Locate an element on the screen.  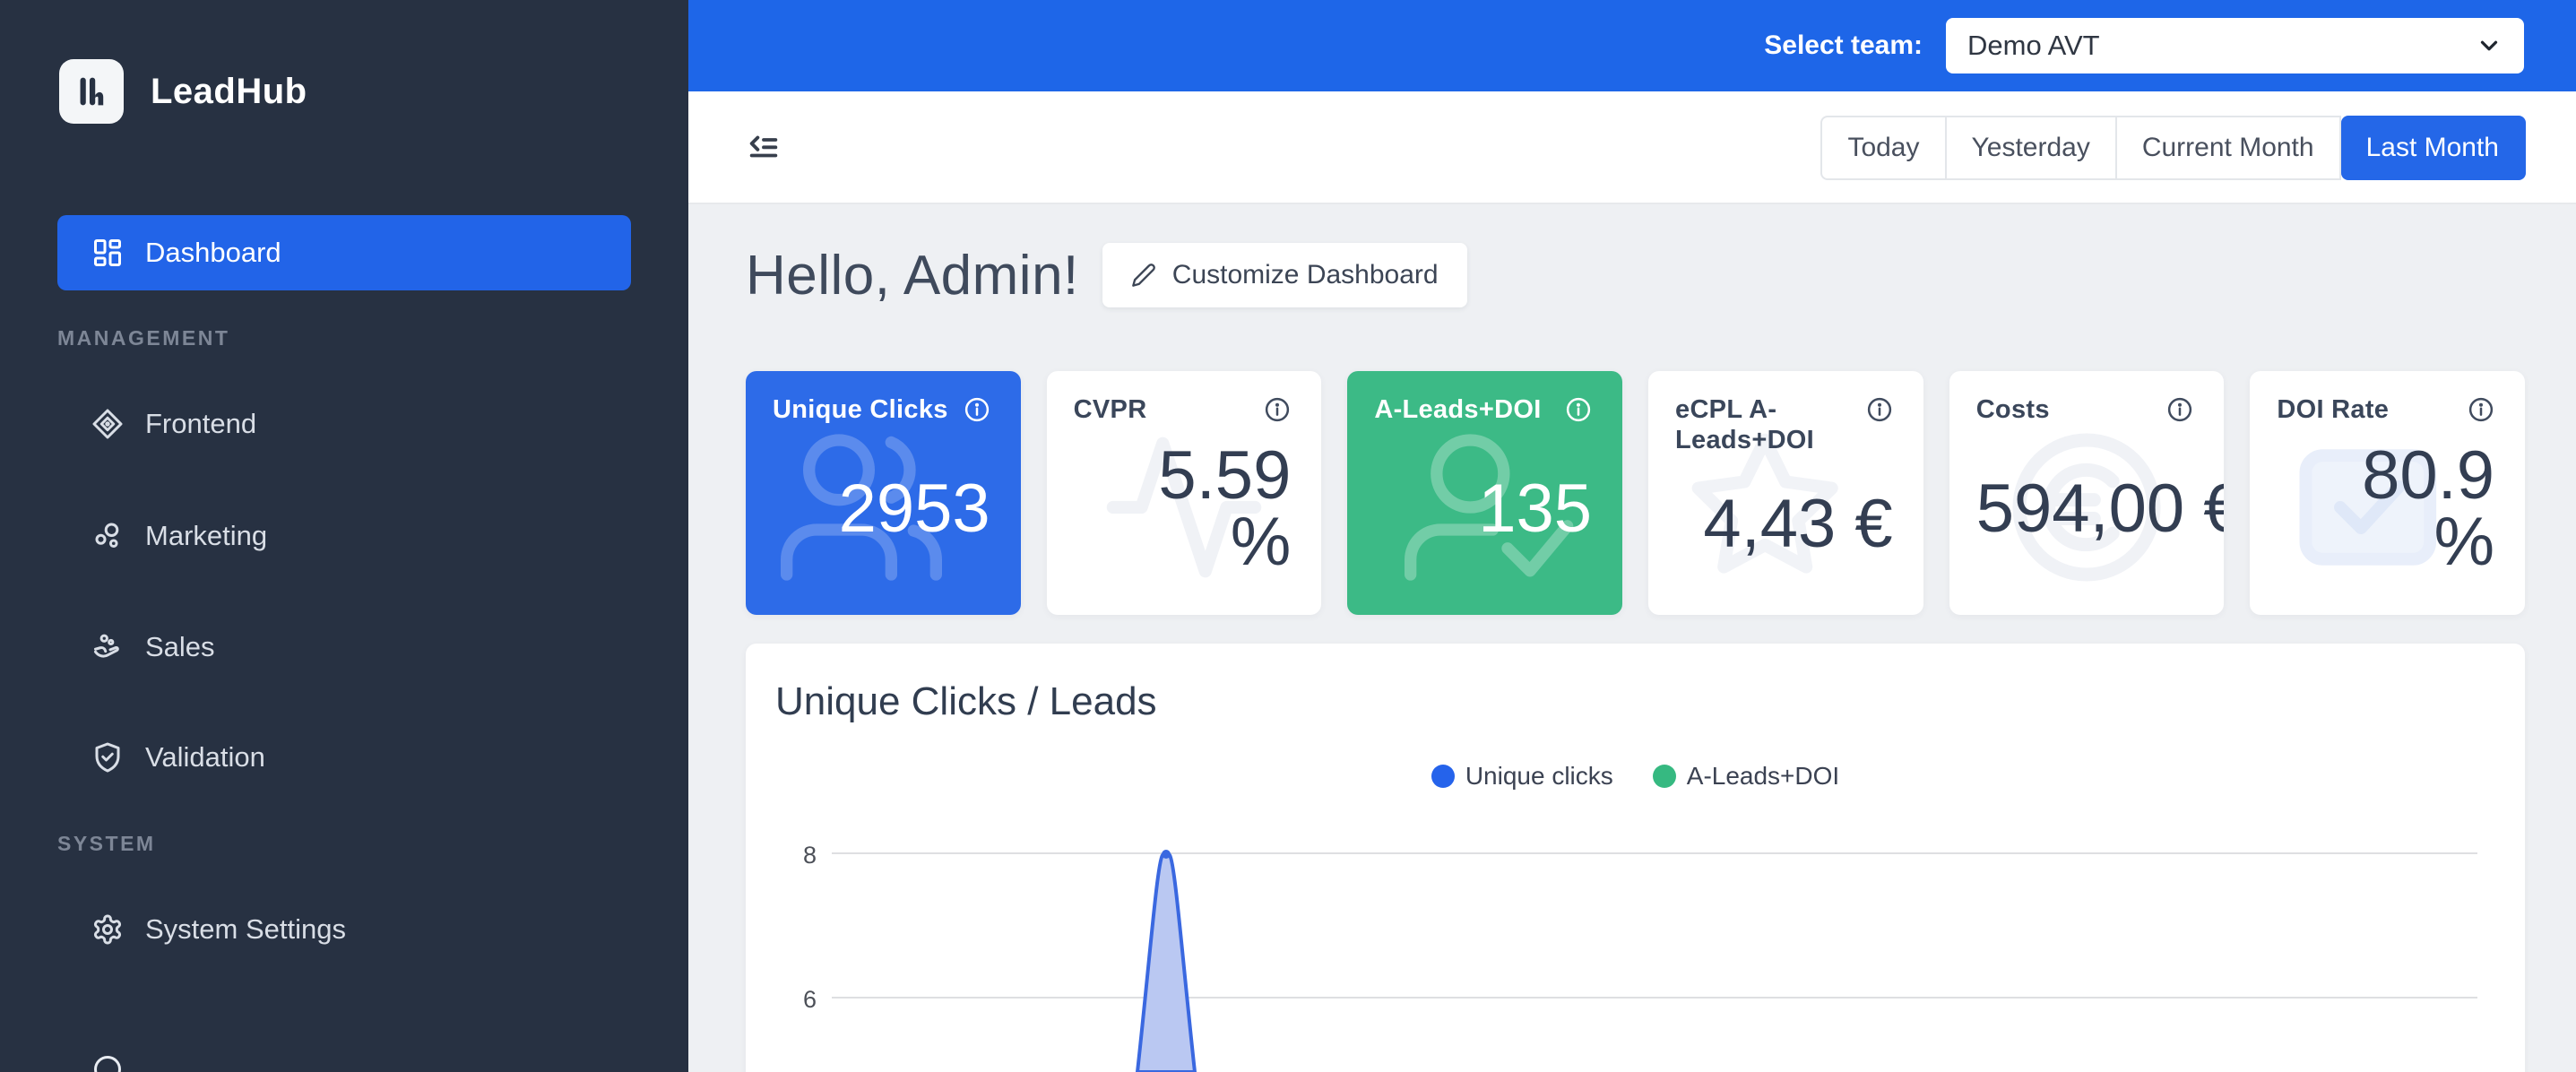
hand-coins-icon is located at coordinates (106, 646).